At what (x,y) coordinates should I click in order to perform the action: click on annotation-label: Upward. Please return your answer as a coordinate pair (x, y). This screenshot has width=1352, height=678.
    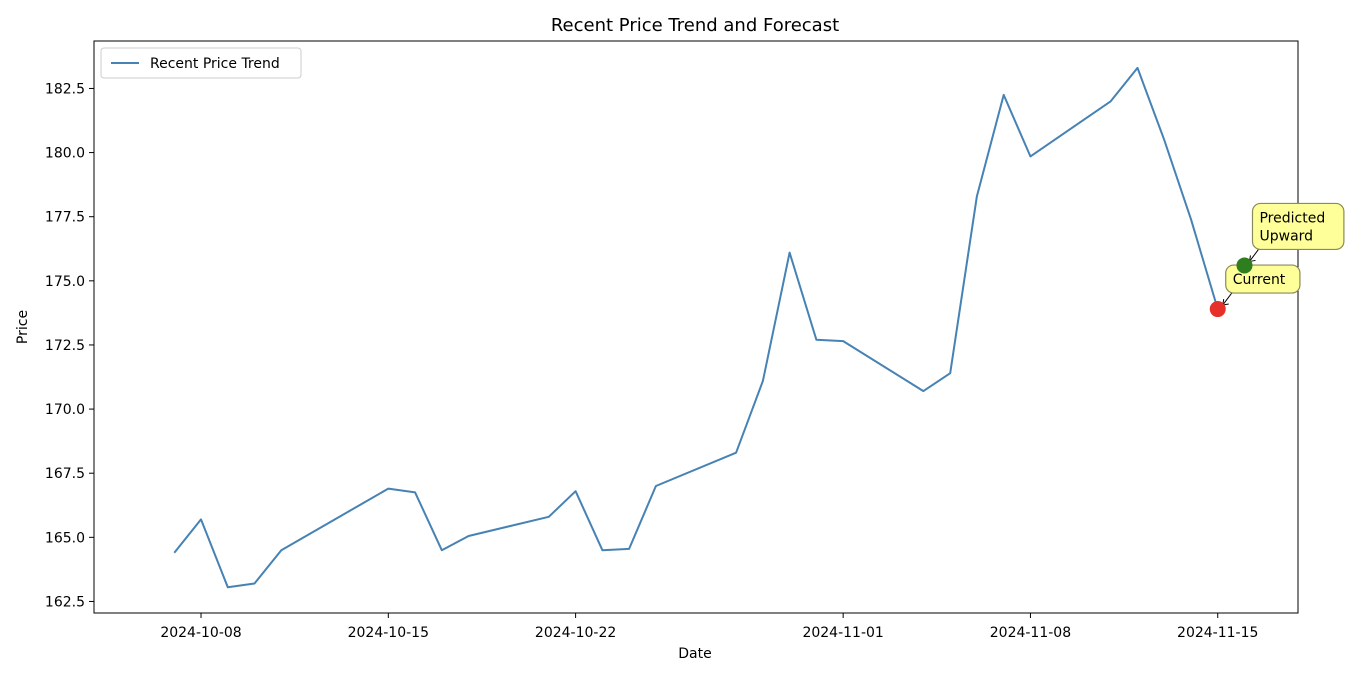
    Looking at the image, I should click on (1286, 236).